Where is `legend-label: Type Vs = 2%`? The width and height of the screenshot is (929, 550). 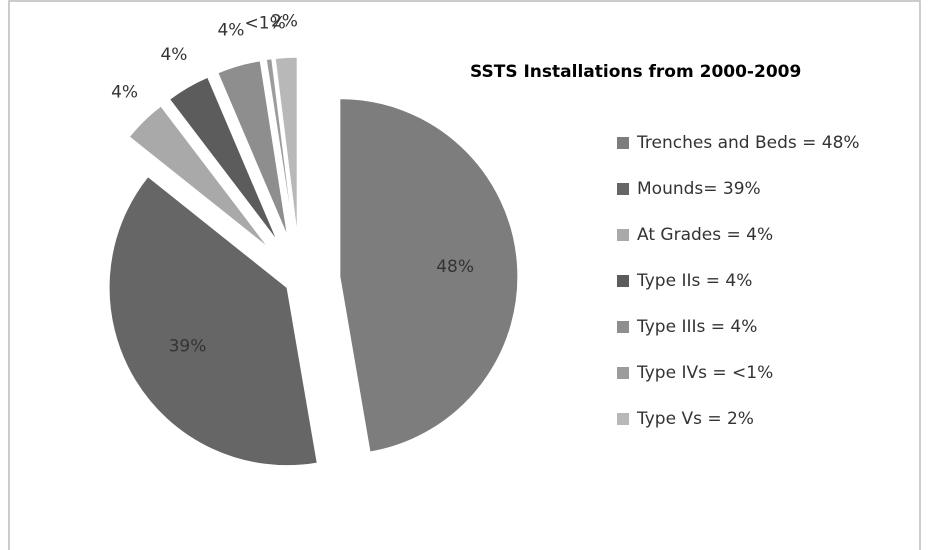
legend-label: Type Vs = 2% is located at coordinates (695, 419).